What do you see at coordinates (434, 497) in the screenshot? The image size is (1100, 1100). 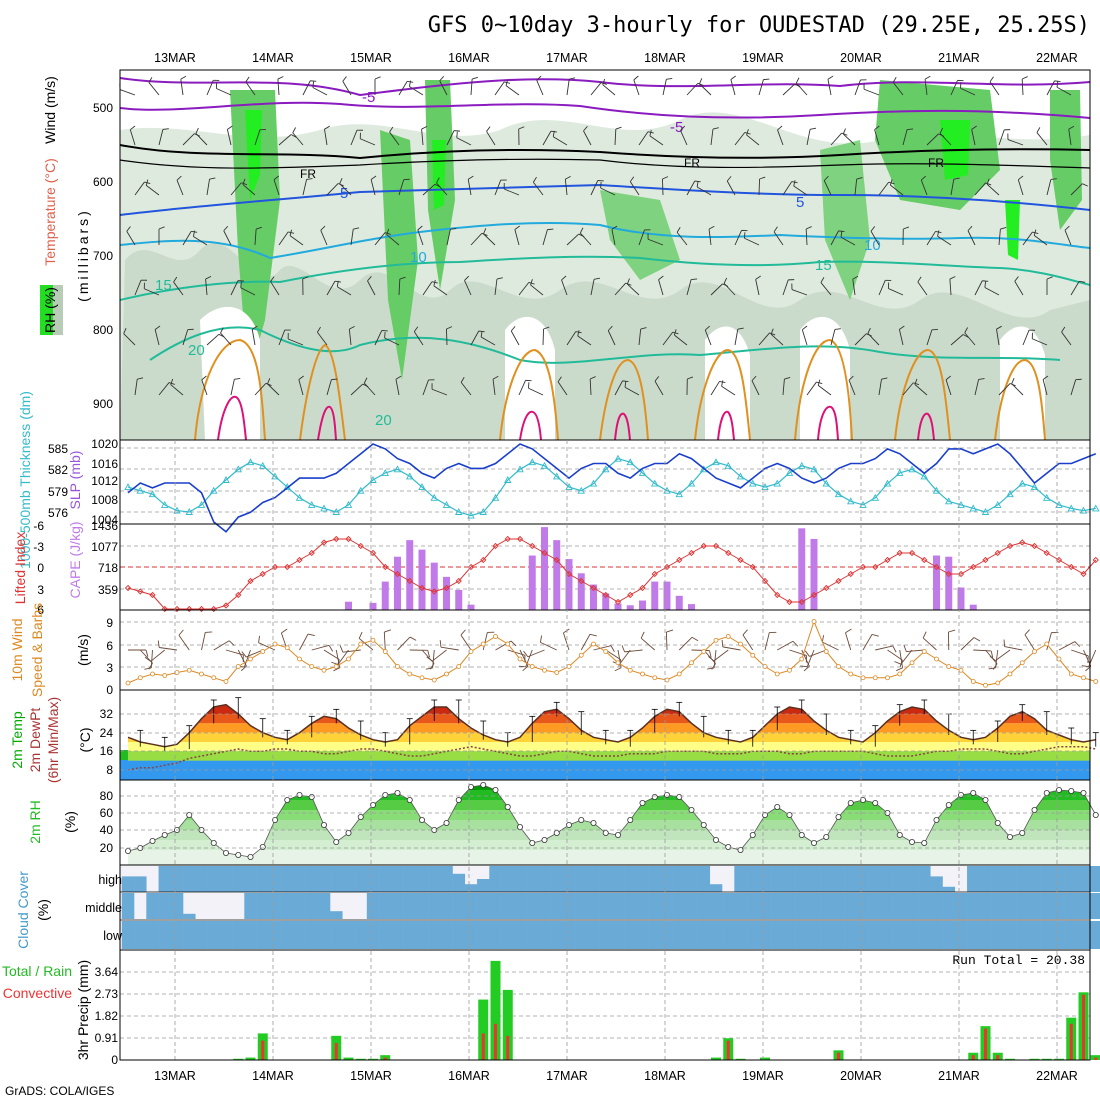 I see `thickness-marker` at bounding box center [434, 497].